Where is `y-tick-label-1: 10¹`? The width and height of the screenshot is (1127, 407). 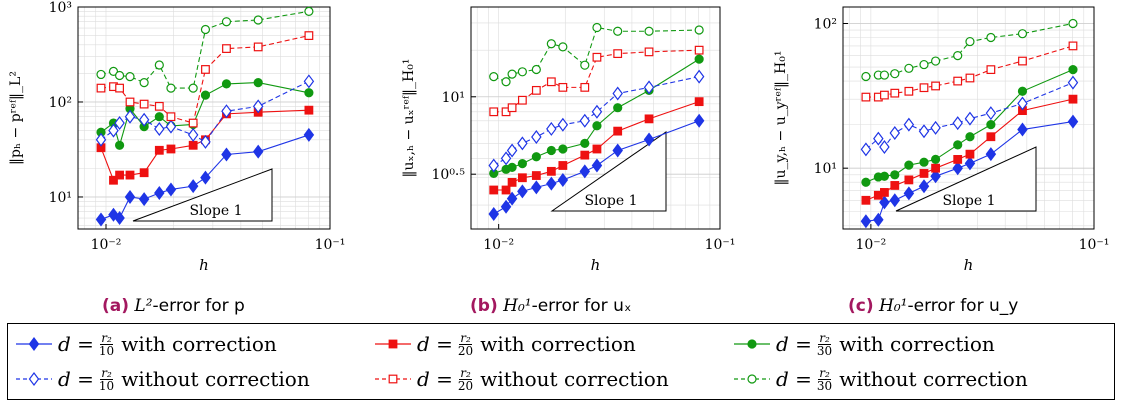
y-tick-label-1: 10¹ is located at coordinates (453, 98).